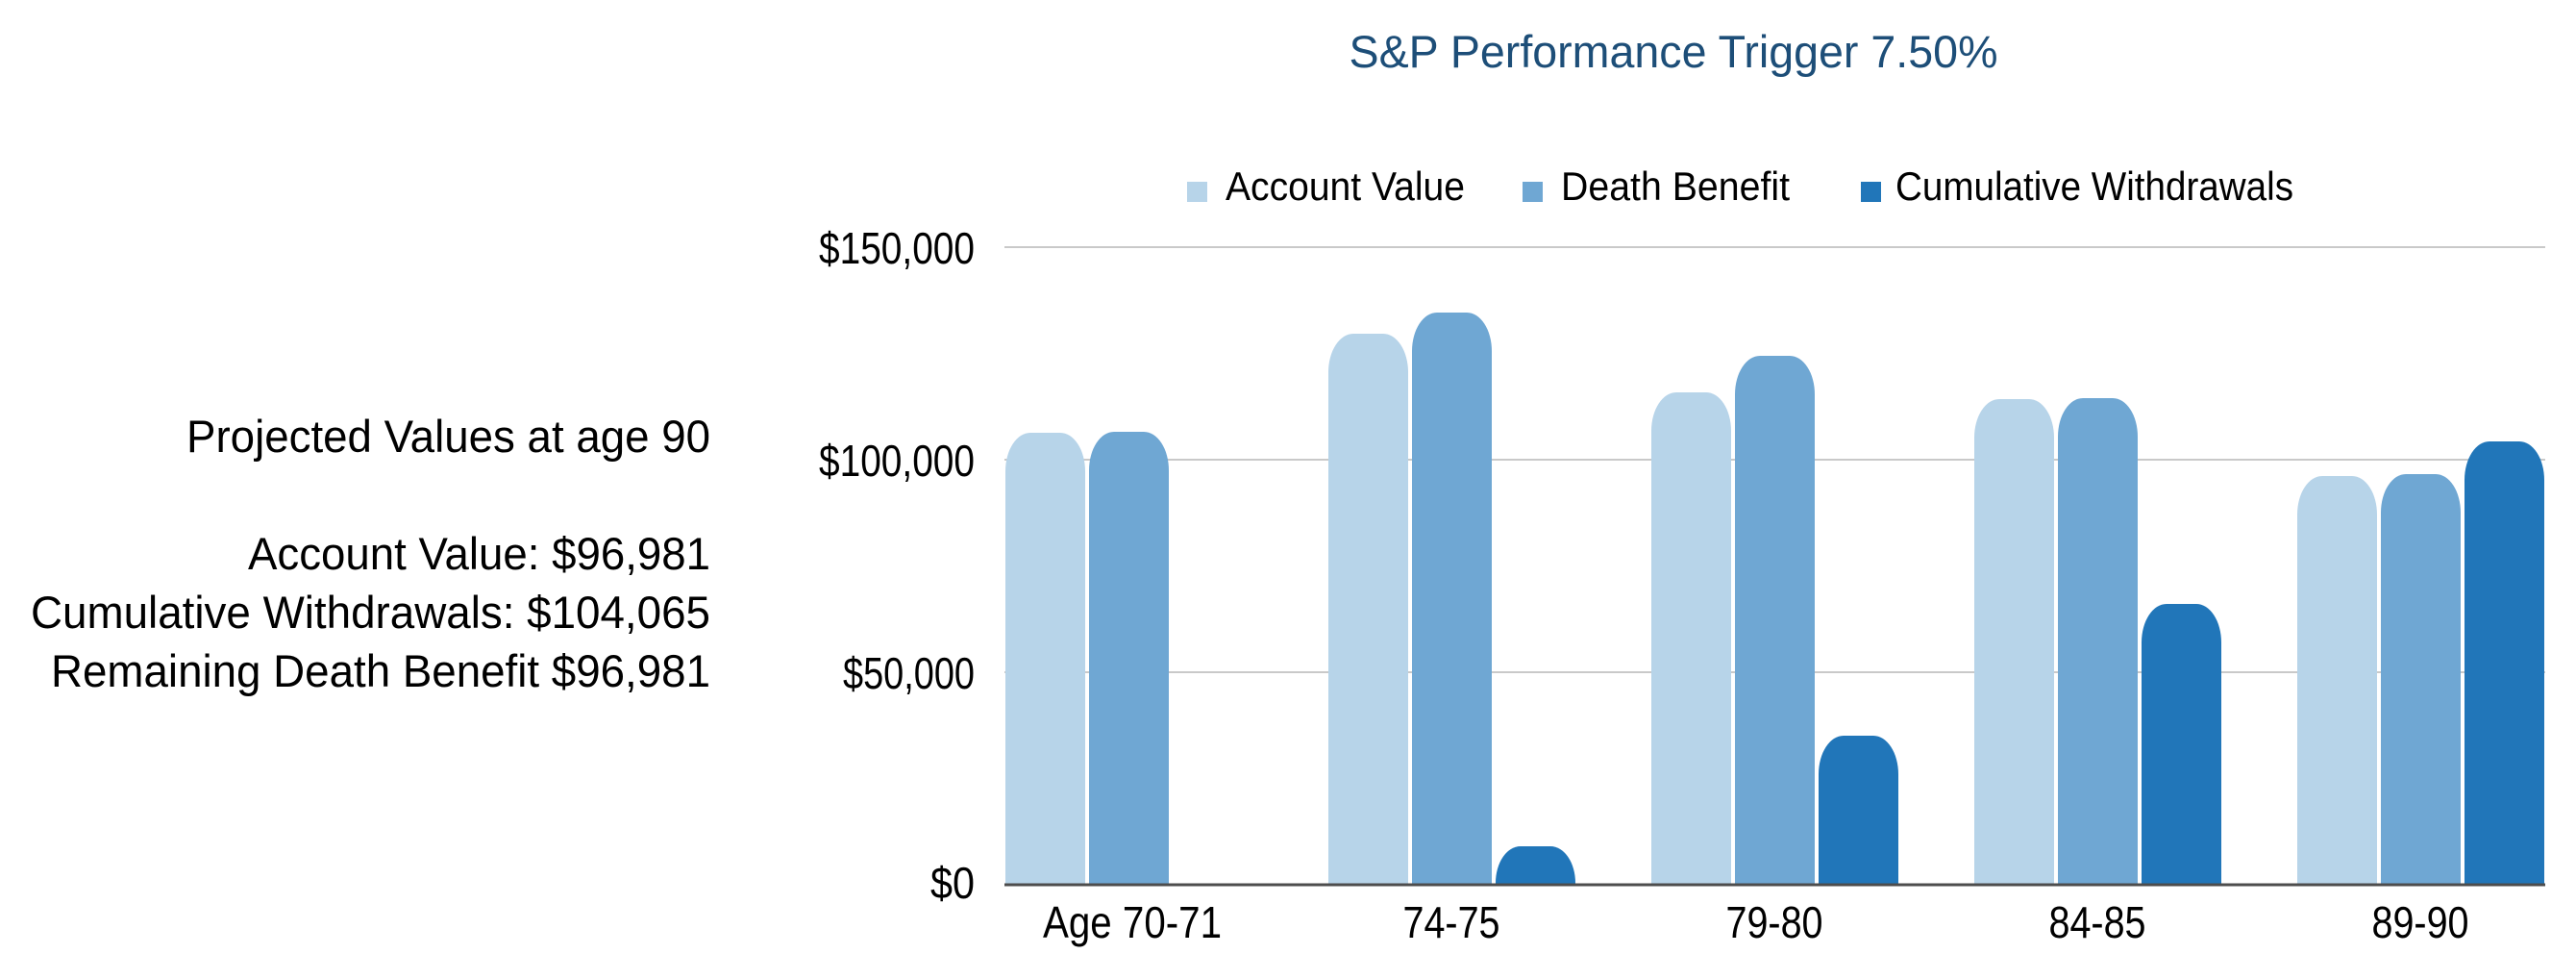 The width and height of the screenshot is (2576, 954). Describe the element at coordinates (479, 553) in the screenshot. I see `svg-text: Account Value: $96,981` at that location.